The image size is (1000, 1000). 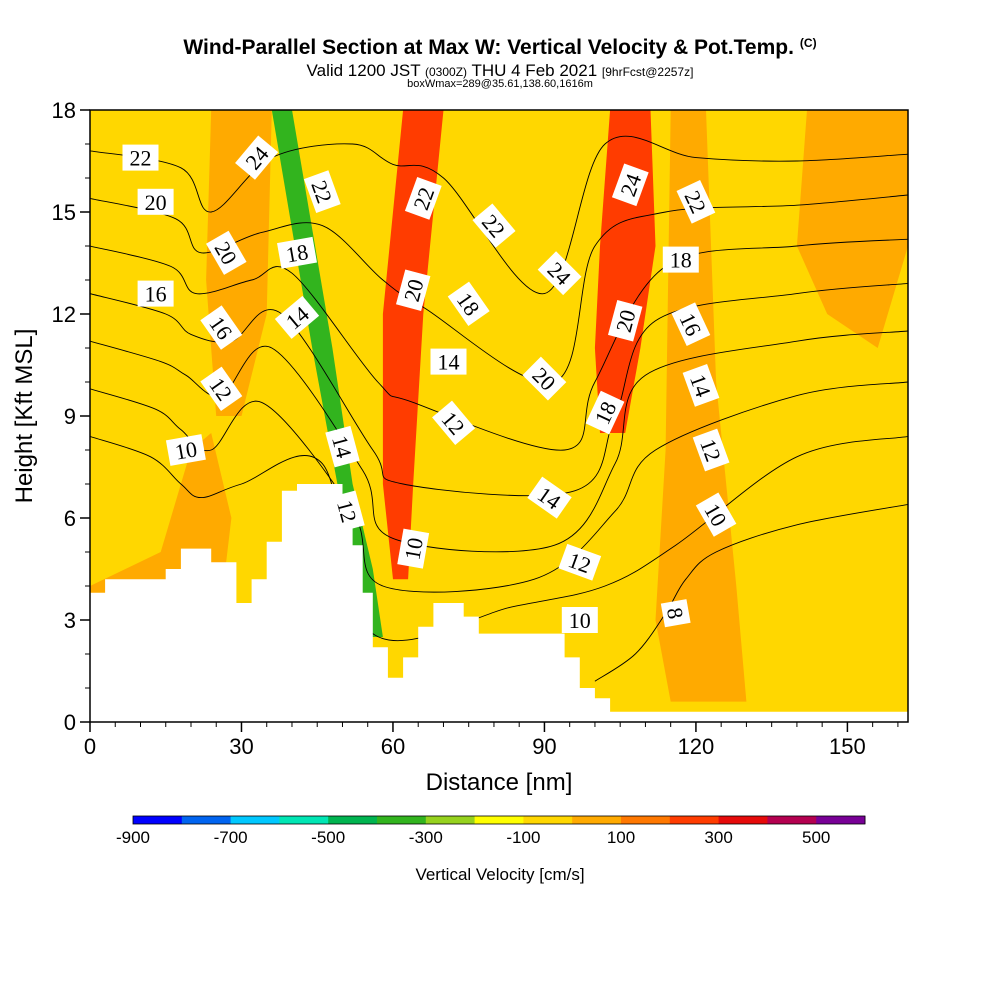 I want to click on x-axis-label: Distance [nm], so click(x=499, y=782).